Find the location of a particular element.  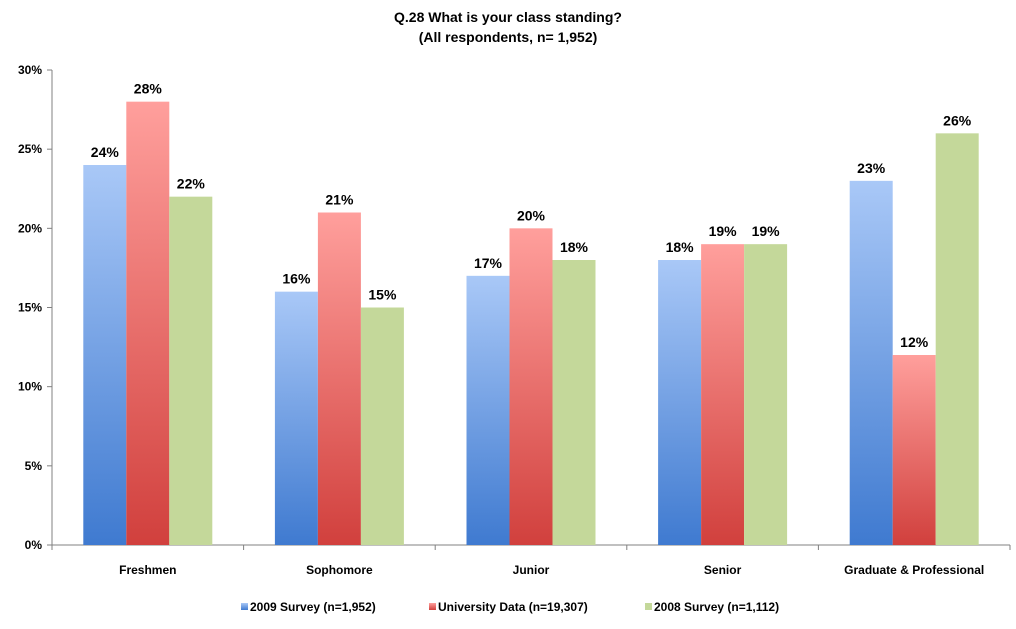

chart-title: Q.28 What is your class standing? is located at coordinates (508, 17).